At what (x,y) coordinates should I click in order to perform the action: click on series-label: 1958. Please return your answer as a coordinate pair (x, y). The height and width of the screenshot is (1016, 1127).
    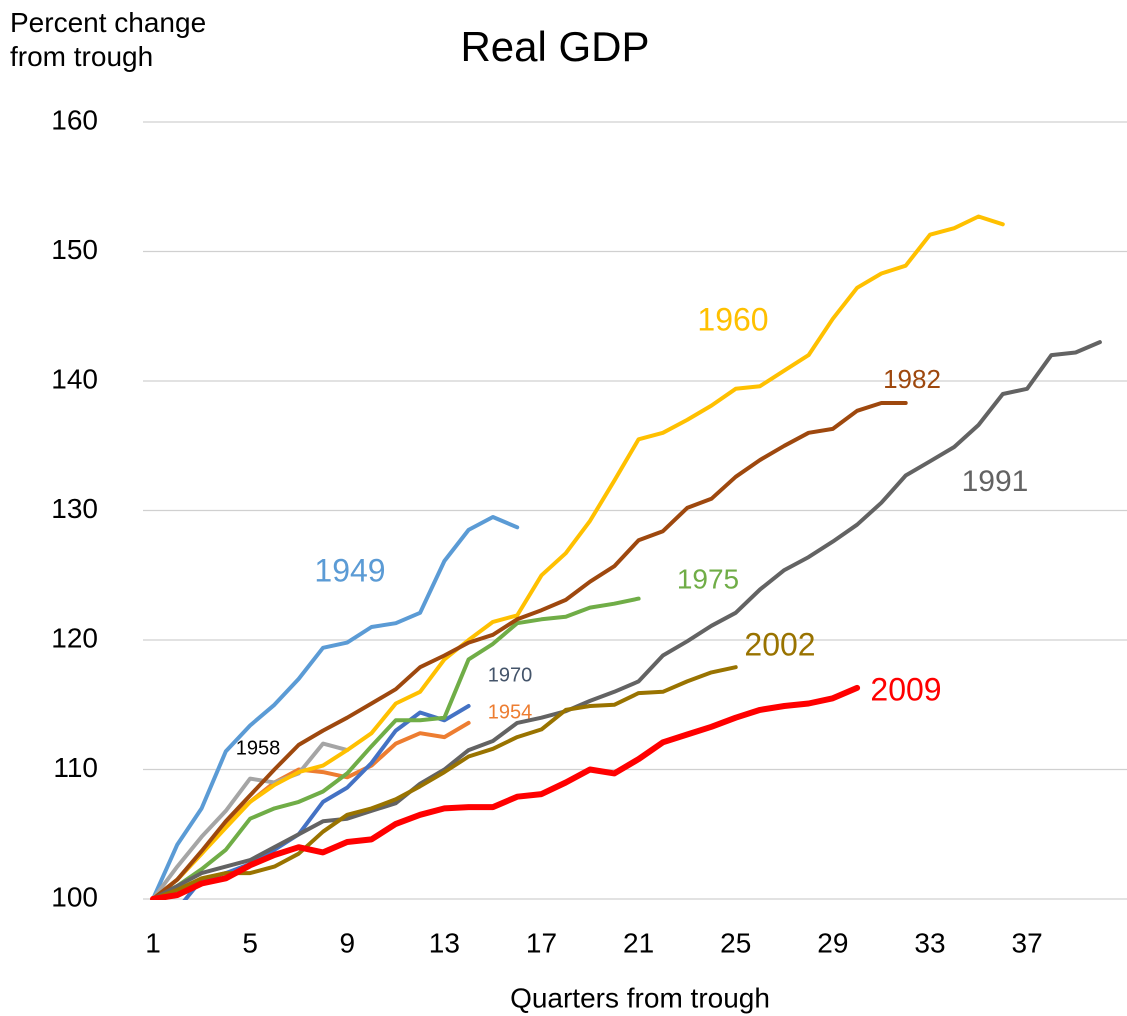
    Looking at the image, I should click on (258, 748).